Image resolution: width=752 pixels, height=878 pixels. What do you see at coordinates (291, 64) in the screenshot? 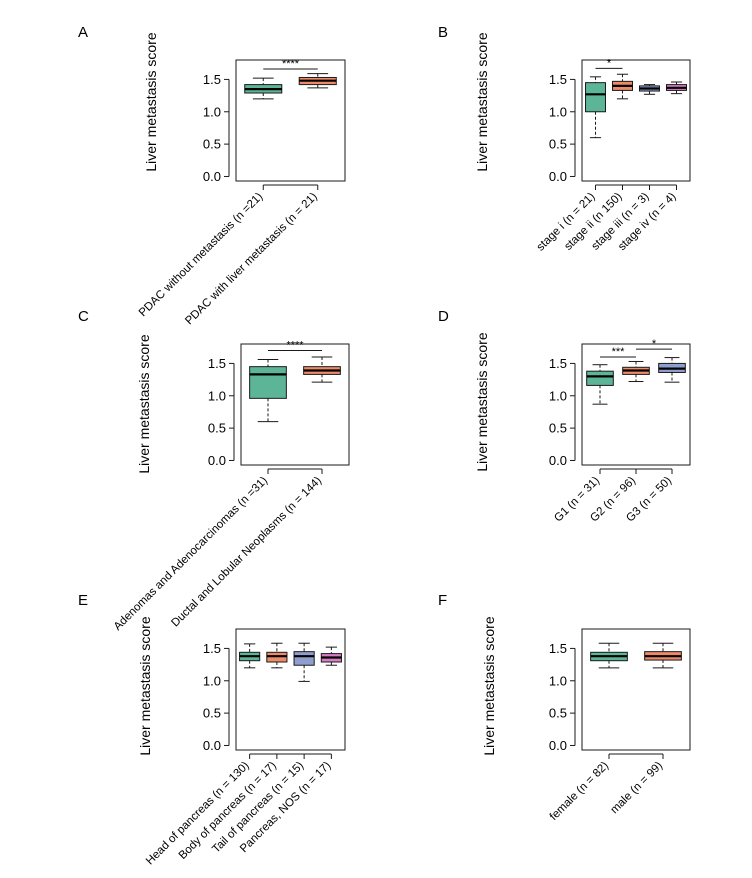
I see `significance-label-a: ****` at bounding box center [291, 64].